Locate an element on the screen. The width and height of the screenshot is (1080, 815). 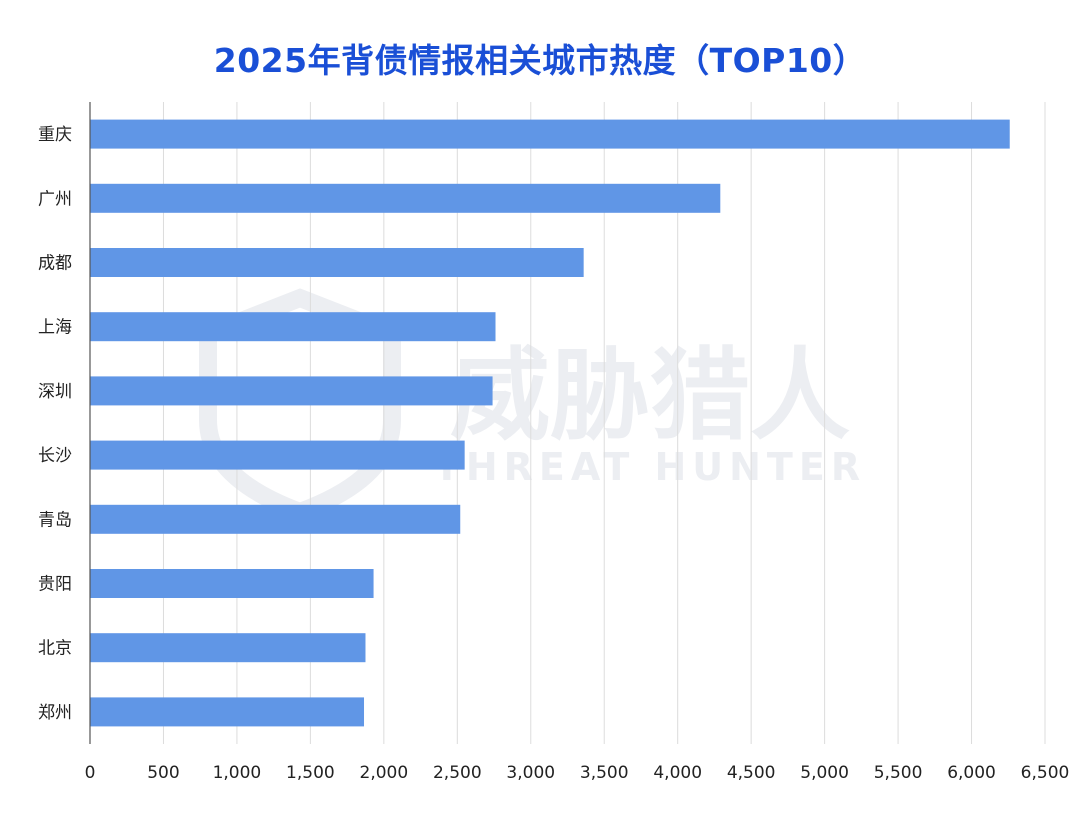
chart-title: 2025年背债情报相关城市热度（TOP10） is located at coordinates (540, 60).